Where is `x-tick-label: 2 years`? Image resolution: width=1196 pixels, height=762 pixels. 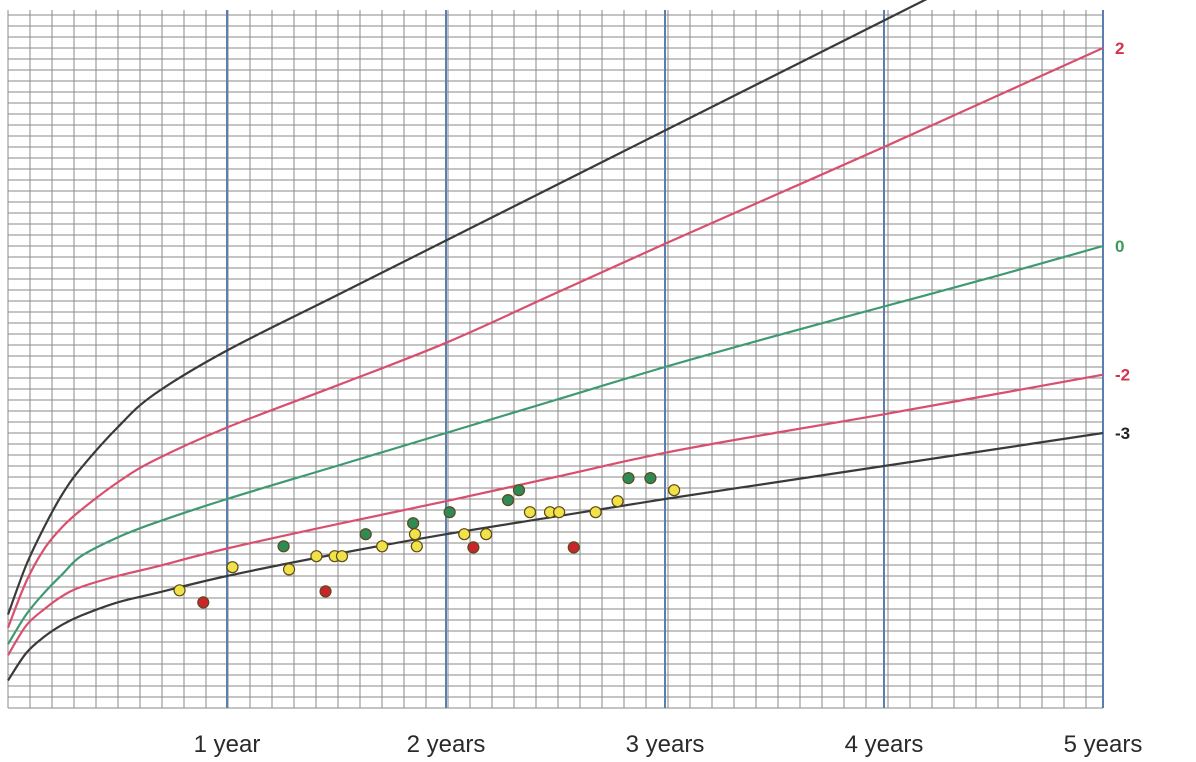
x-tick-label: 2 years is located at coordinates (446, 744).